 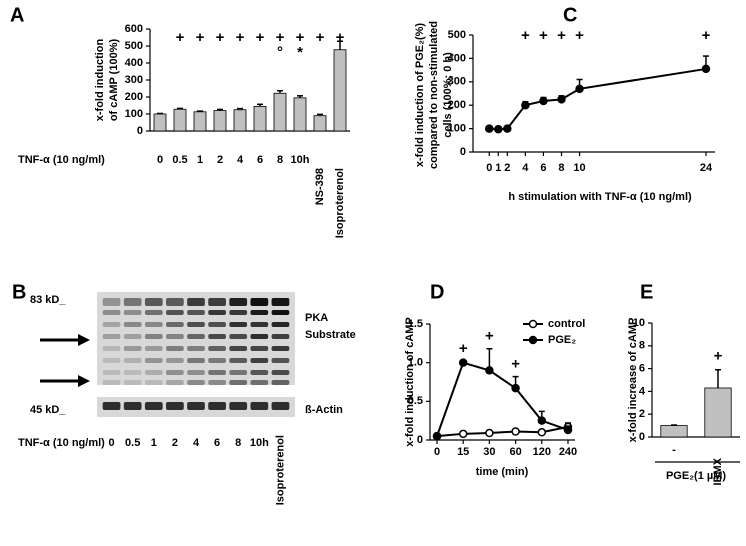 What do you see at coordinates (61, 443) in the screenshot?
I see `x-axis-label: TNF-α (10 ng/ml)` at bounding box center [61, 443].